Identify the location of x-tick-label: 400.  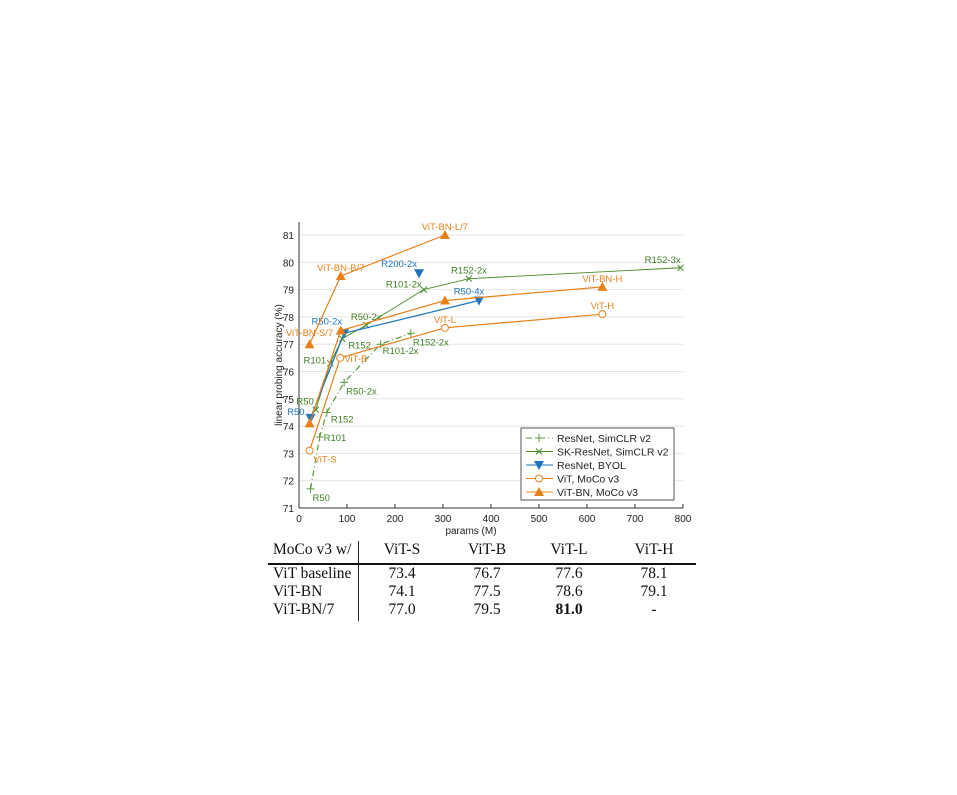
(491, 519).